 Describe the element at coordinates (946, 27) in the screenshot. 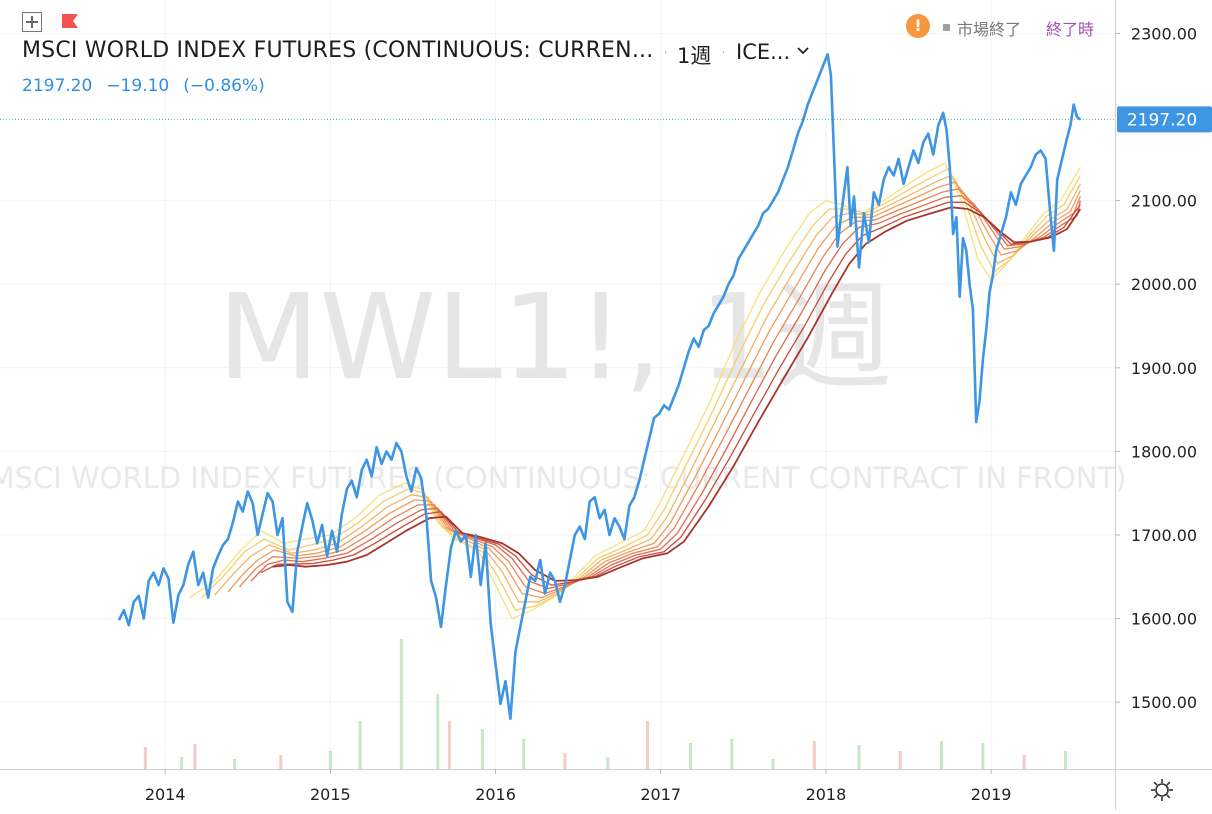

I see `status-dot-icon` at that location.